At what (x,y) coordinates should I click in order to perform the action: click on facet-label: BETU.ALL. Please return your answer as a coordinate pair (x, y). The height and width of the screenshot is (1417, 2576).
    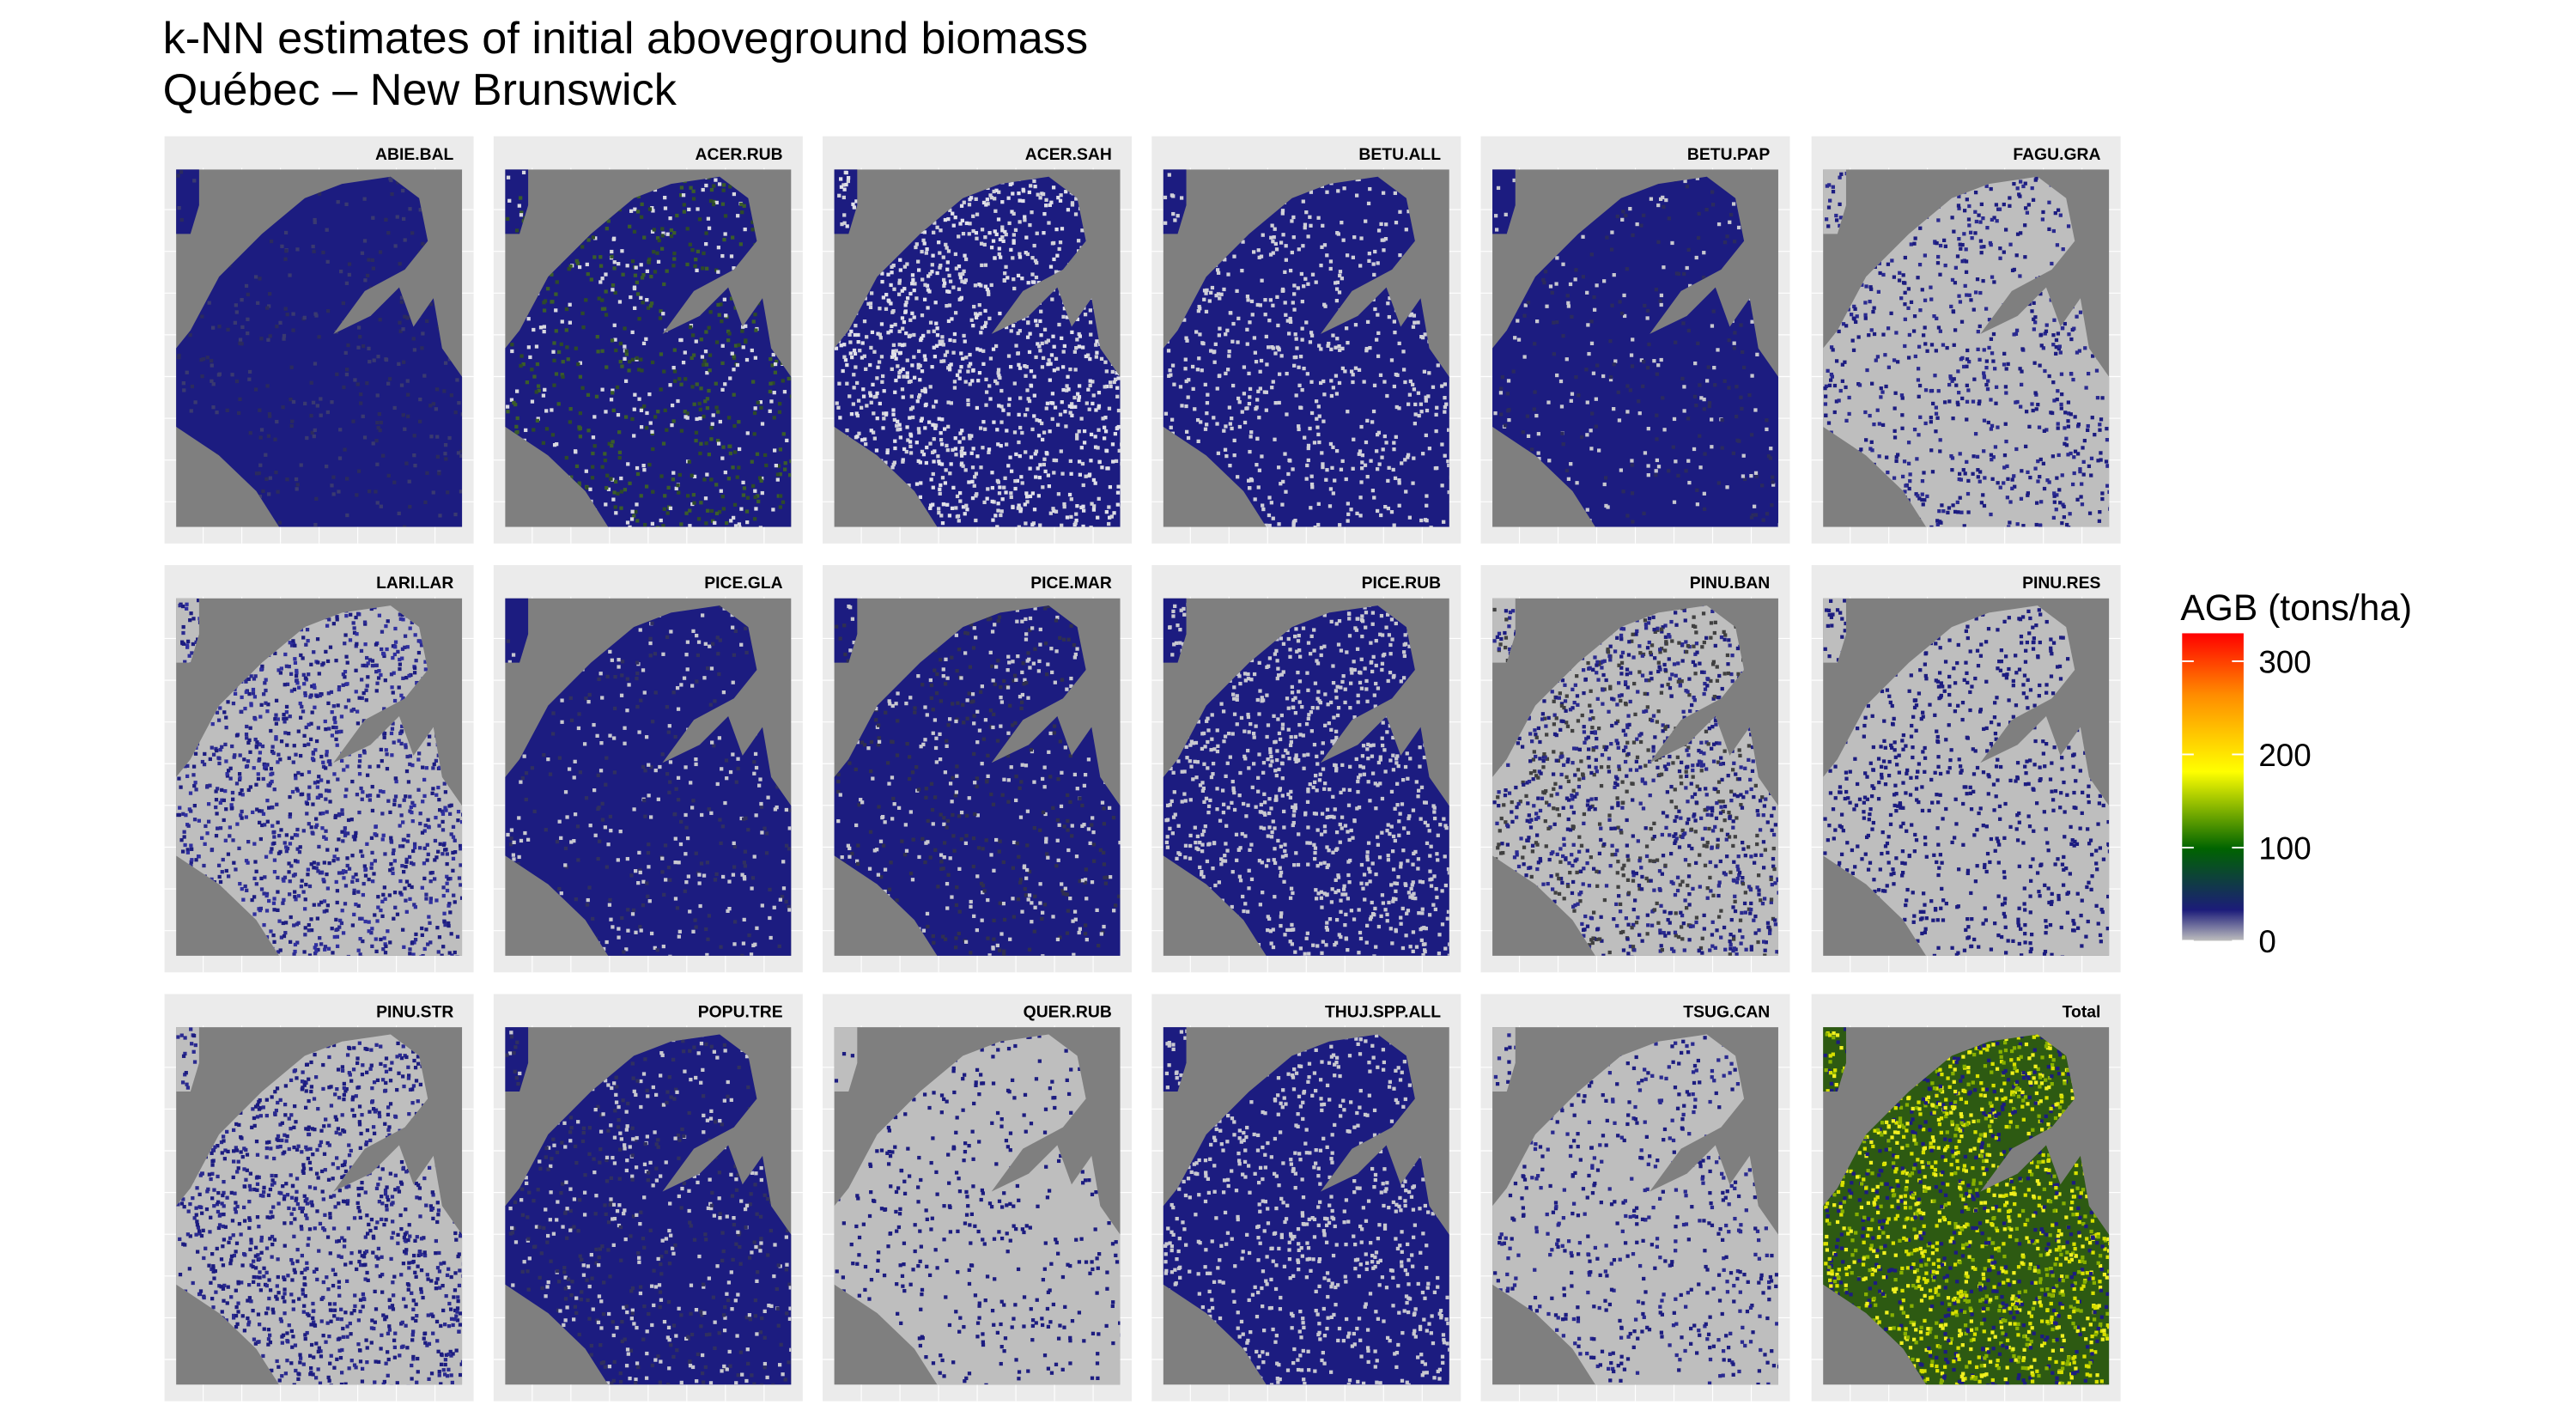
    Looking at the image, I should click on (1400, 154).